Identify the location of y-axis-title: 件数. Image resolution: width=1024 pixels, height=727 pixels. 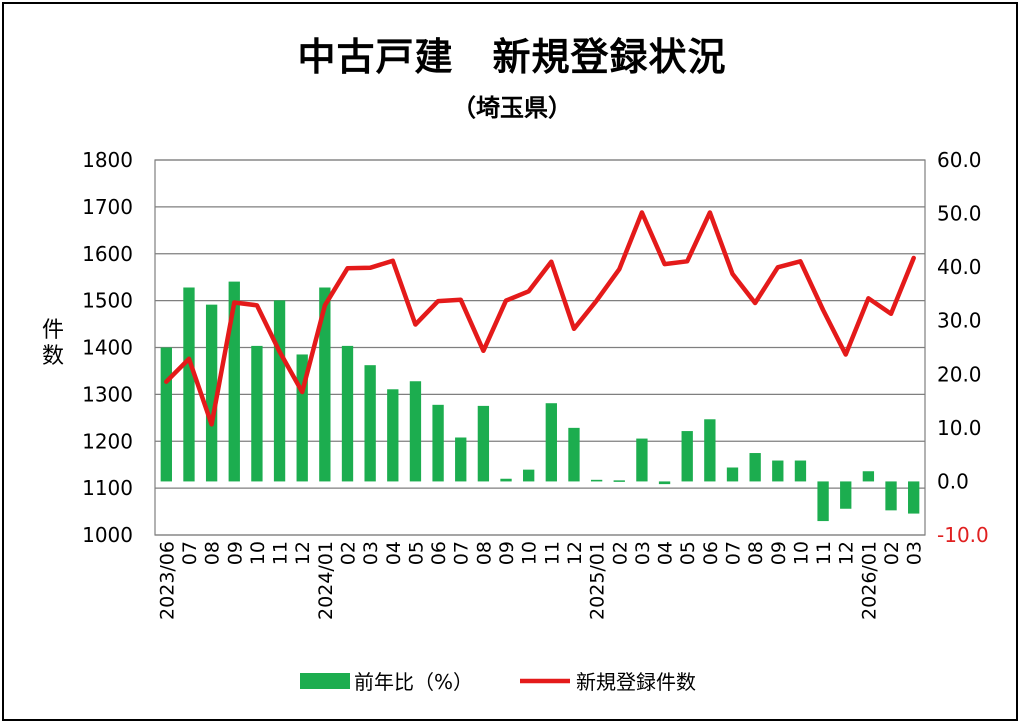
(53, 344).